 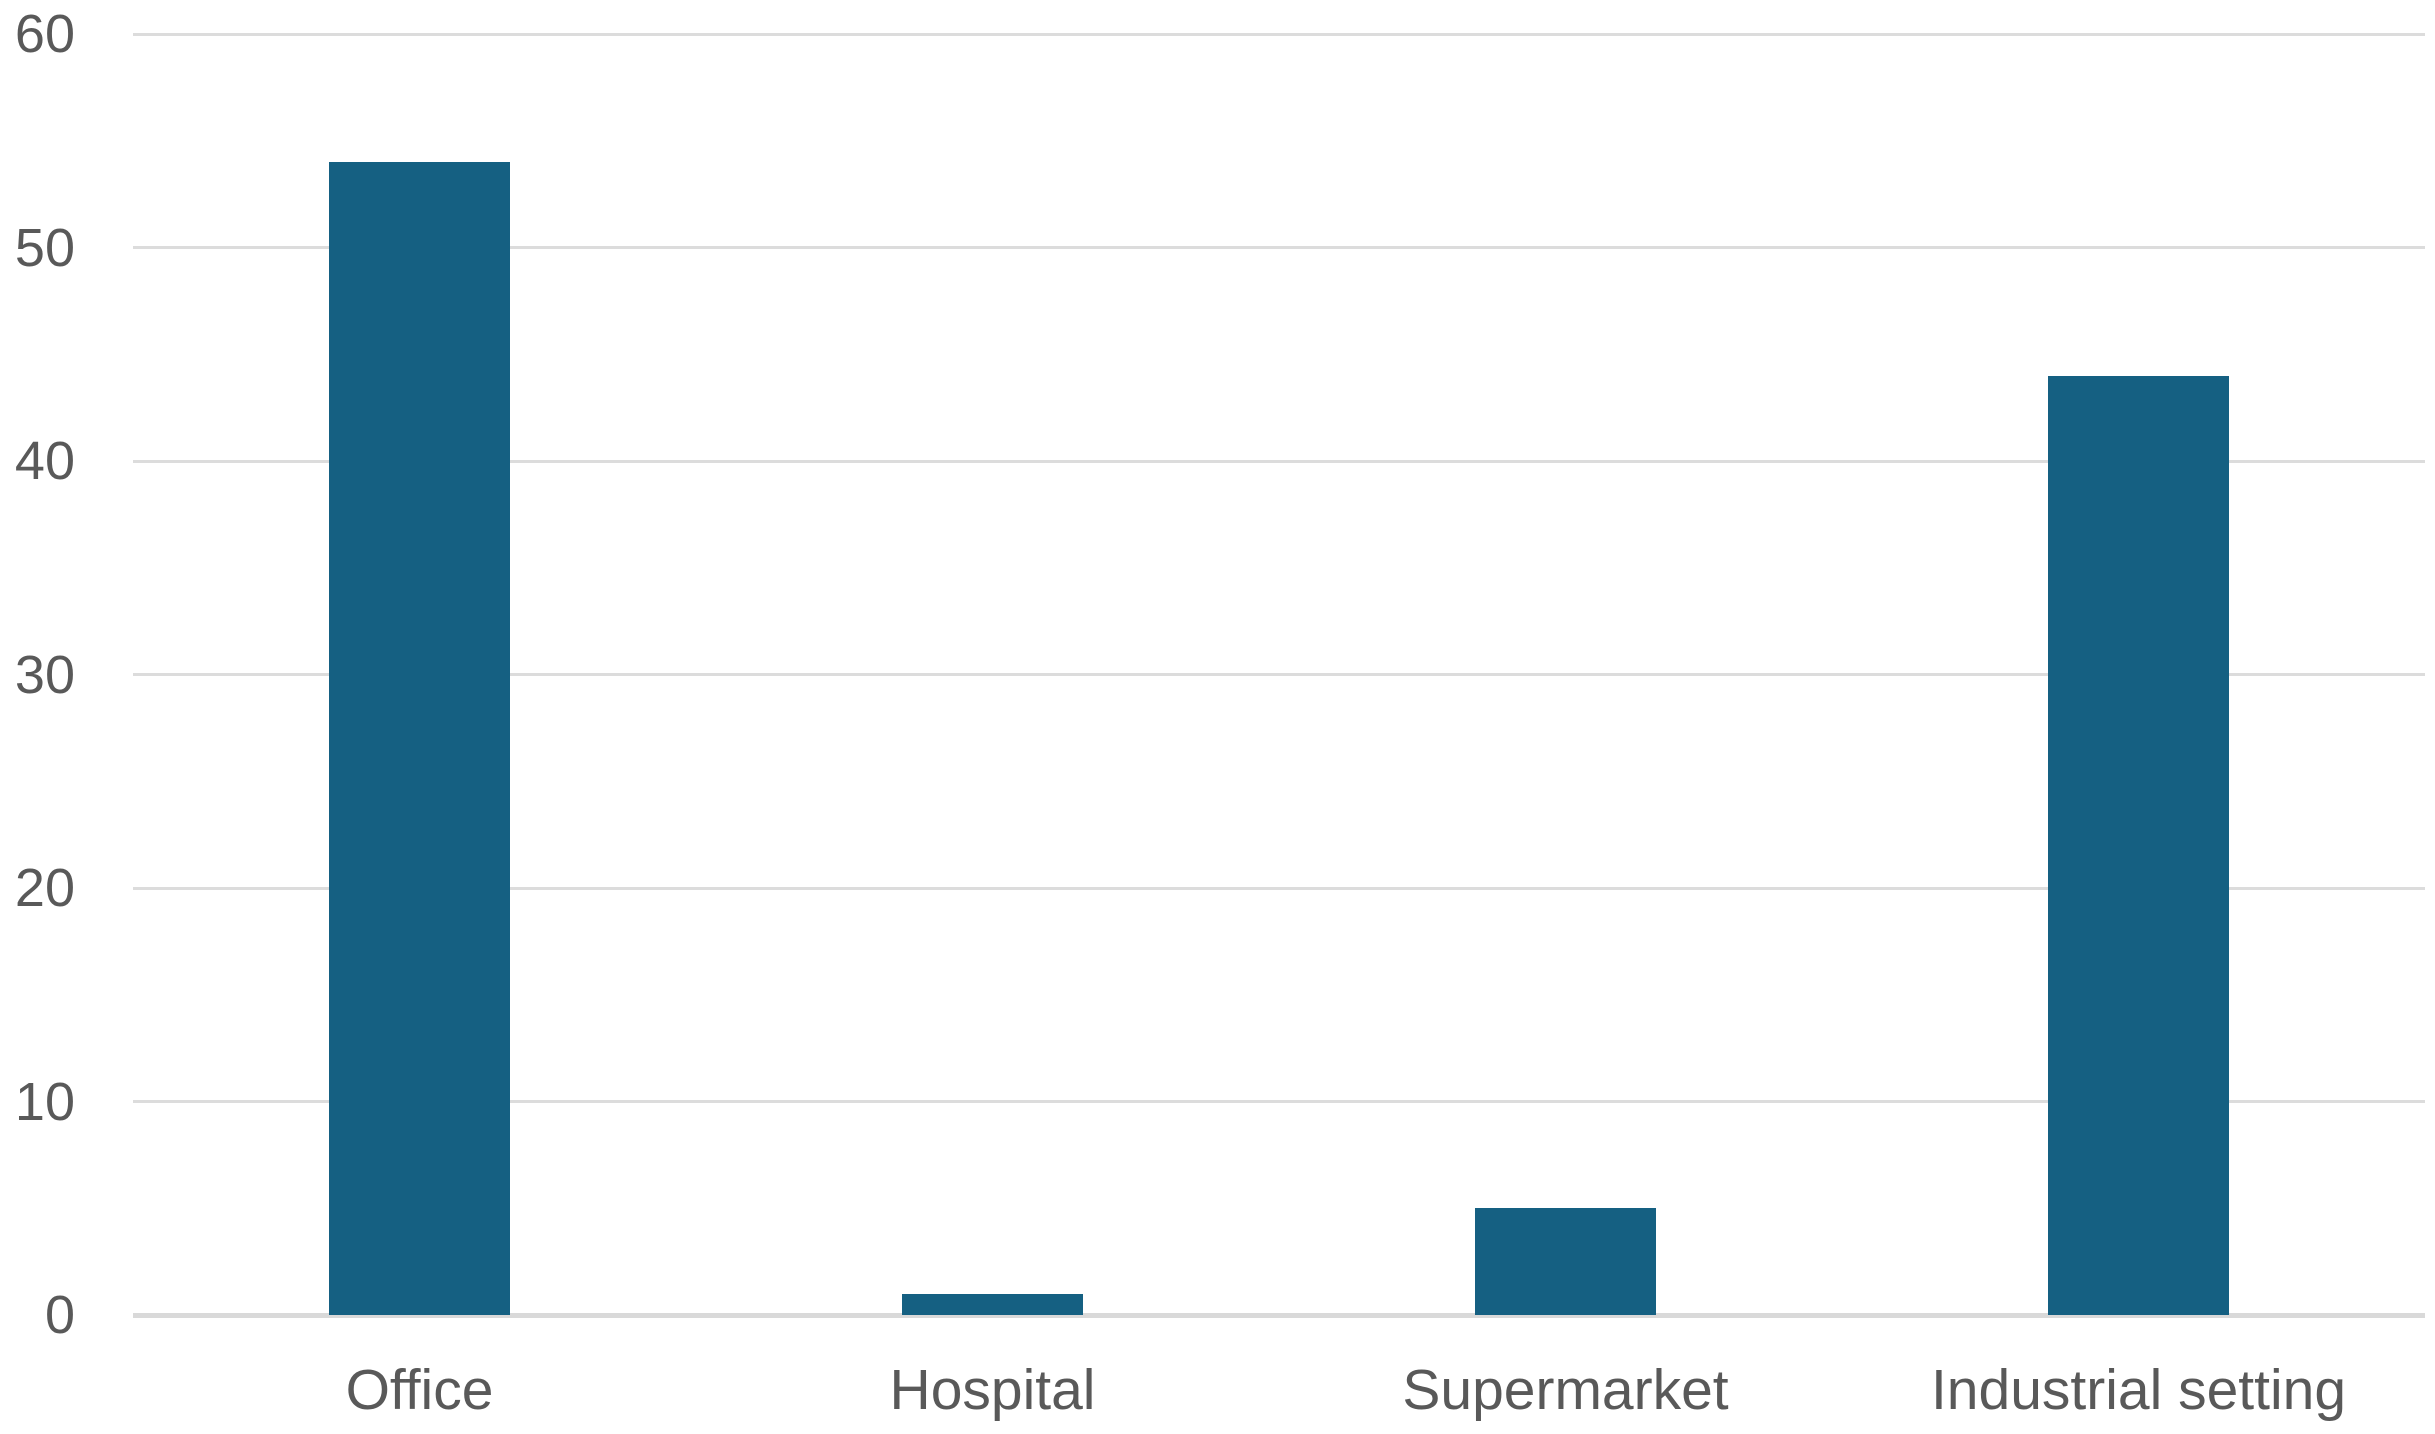 What do you see at coordinates (44, 247) in the screenshot?
I see `y-axis-tick-label: 50` at bounding box center [44, 247].